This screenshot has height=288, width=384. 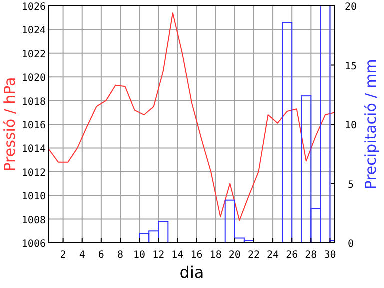 What do you see at coordinates (311, 255) in the screenshot?
I see `x-tick-label: 28` at bounding box center [311, 255].